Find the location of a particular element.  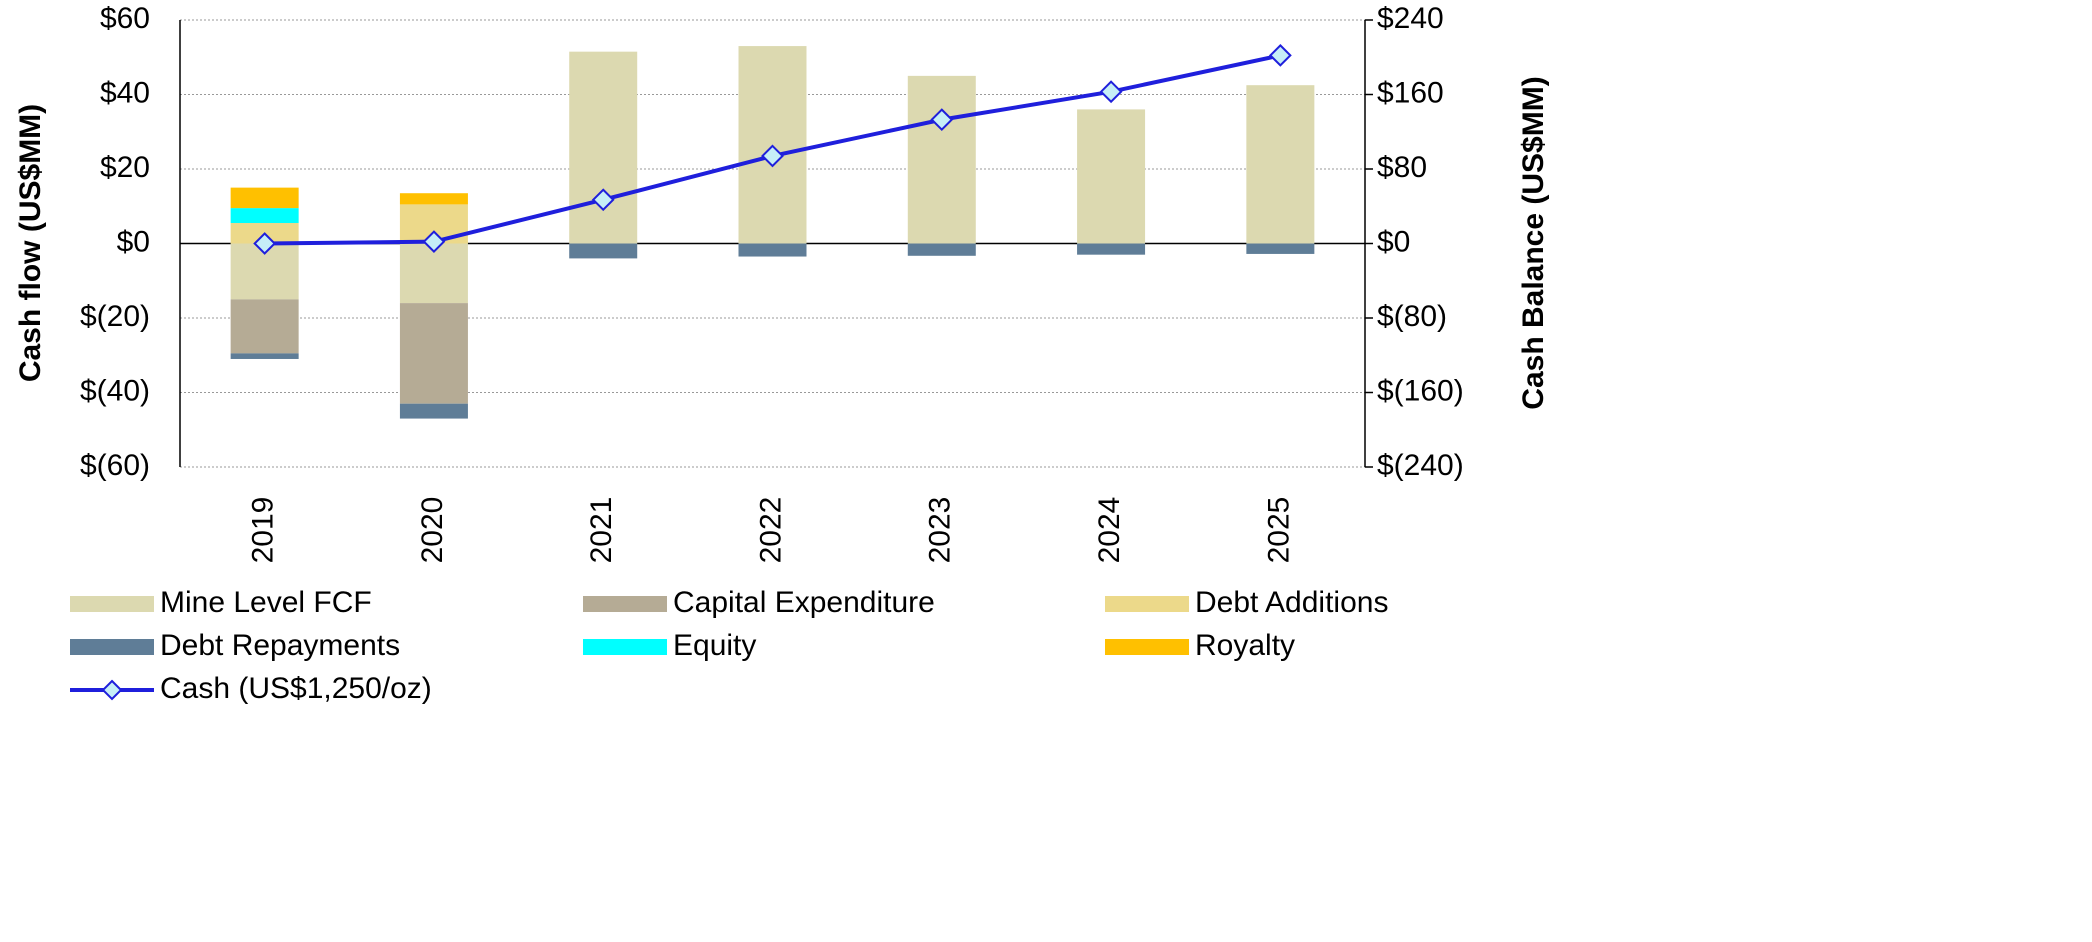

x-tick-label: 2025 is located at coordinates (1278, 530).